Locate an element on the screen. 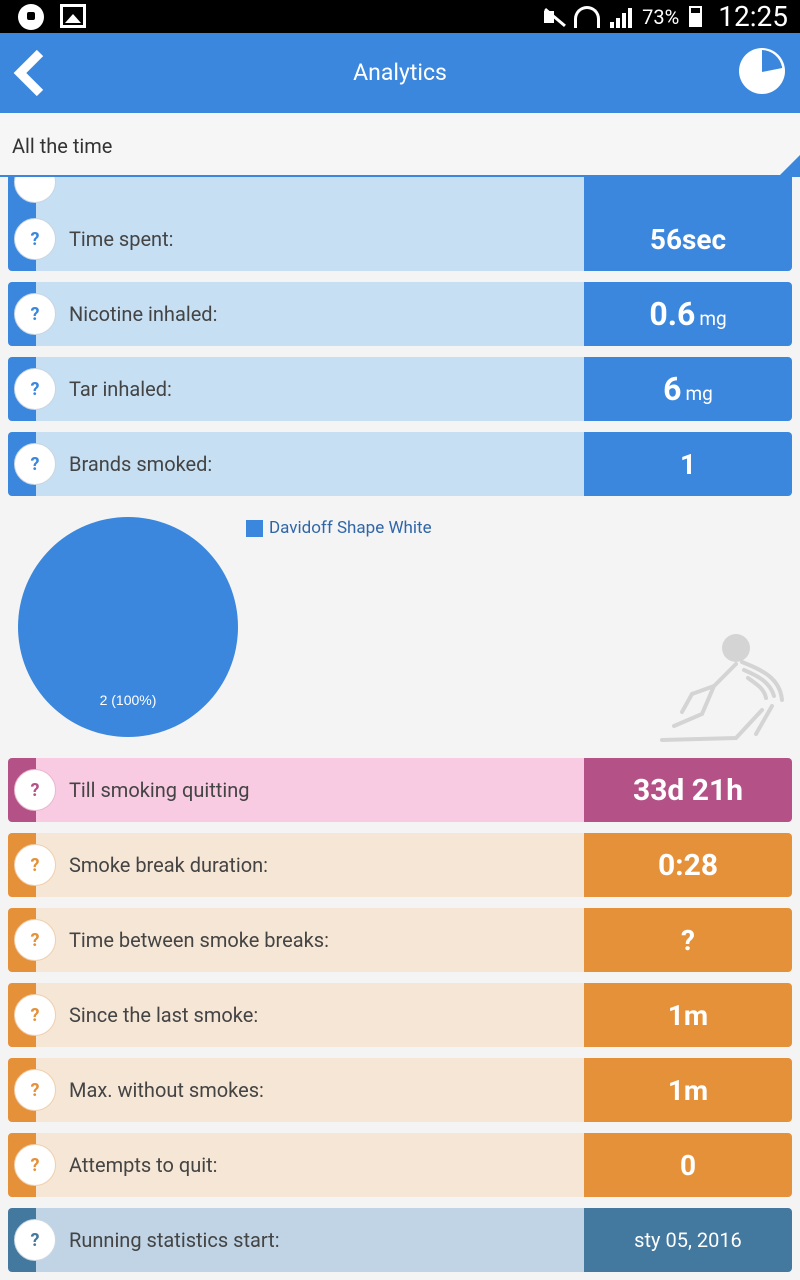 This screenshot has width=800, height=1280. stat-label: Since the last smoke: is located at coordinates (164, 1015).